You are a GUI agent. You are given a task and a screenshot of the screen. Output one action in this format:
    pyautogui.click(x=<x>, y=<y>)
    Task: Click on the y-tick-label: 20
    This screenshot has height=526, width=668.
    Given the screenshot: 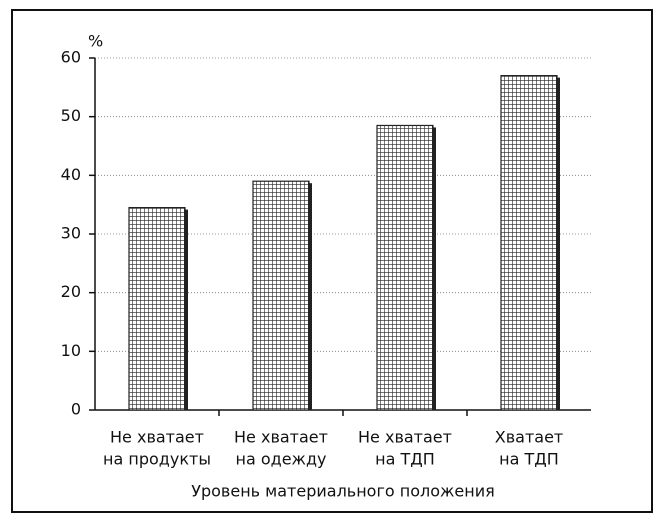 What is the action you would take?
    pyautogui.click(x=71, y=291)
    